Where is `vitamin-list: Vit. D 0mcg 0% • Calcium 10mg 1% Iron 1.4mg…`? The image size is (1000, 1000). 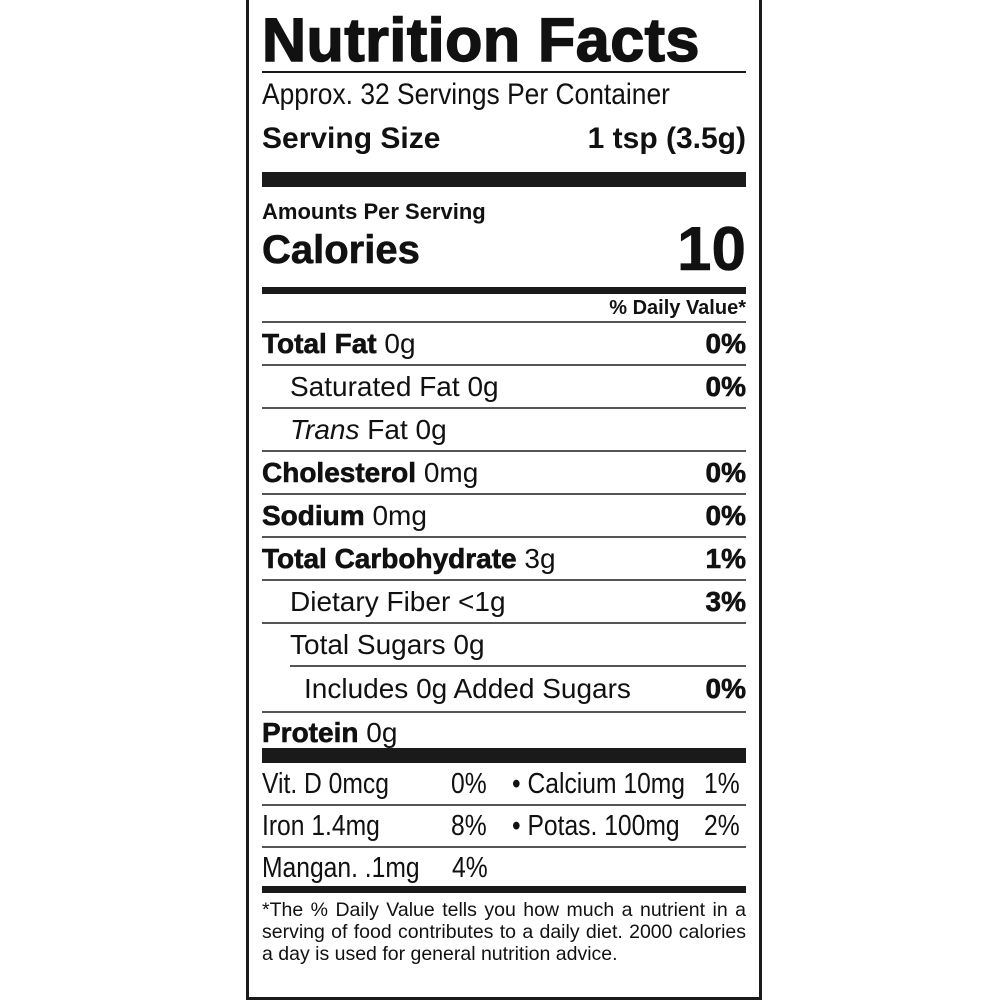 vitamin-list: Vit. D 0mcg 0% • Calcium 10mg 1% Iron 1.4mg… is located at coordinates (504, 826).